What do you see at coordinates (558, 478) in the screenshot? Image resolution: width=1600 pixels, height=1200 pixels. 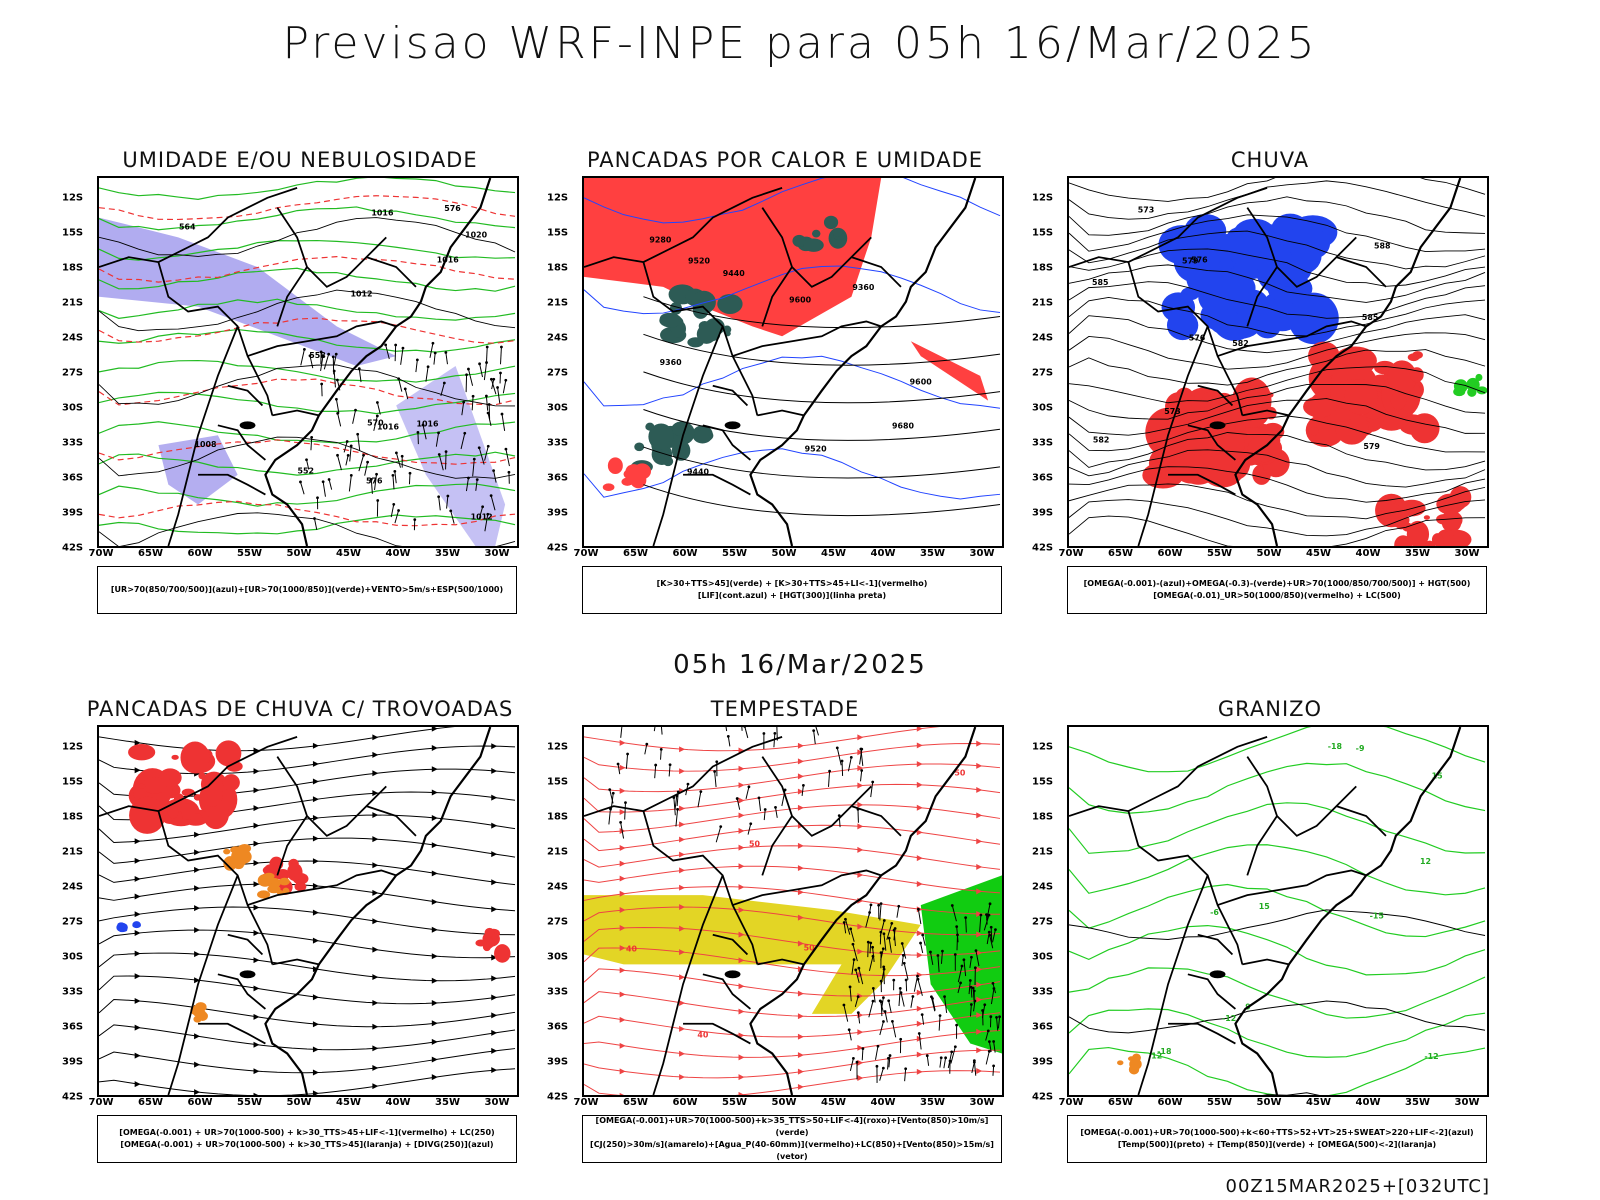 I see `lat-tick-label: 36S` at bounding box center [558, 478].